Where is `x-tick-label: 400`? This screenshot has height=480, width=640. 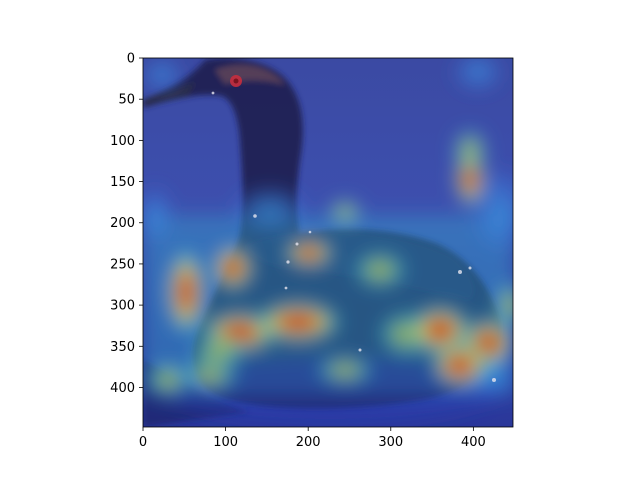 x-tick-label: 400 is located at coordinates (473, 442).